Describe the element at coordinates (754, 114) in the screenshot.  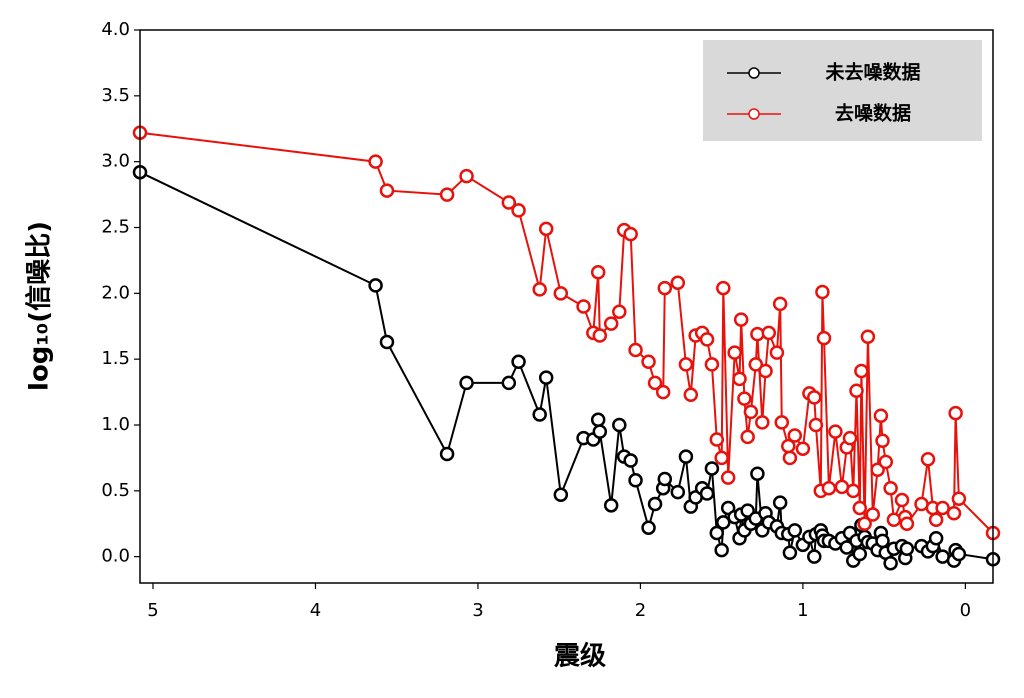
I see `legend-marker` at that location.